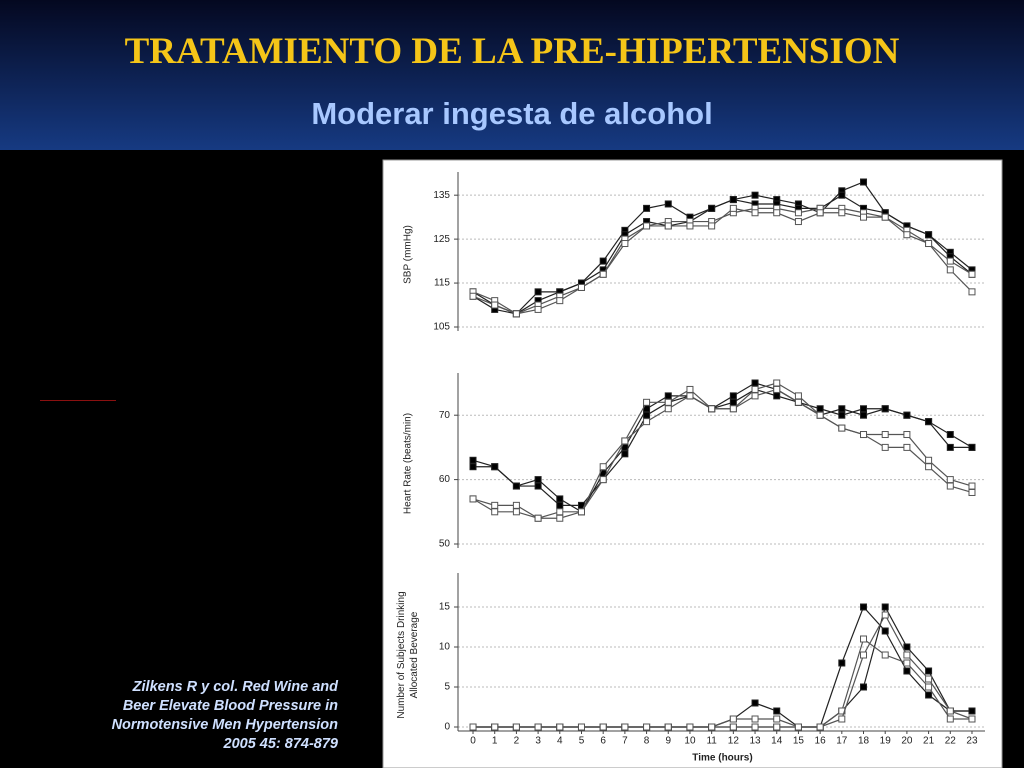  I want to click on y-tick-label: 70, so click(445, 415).